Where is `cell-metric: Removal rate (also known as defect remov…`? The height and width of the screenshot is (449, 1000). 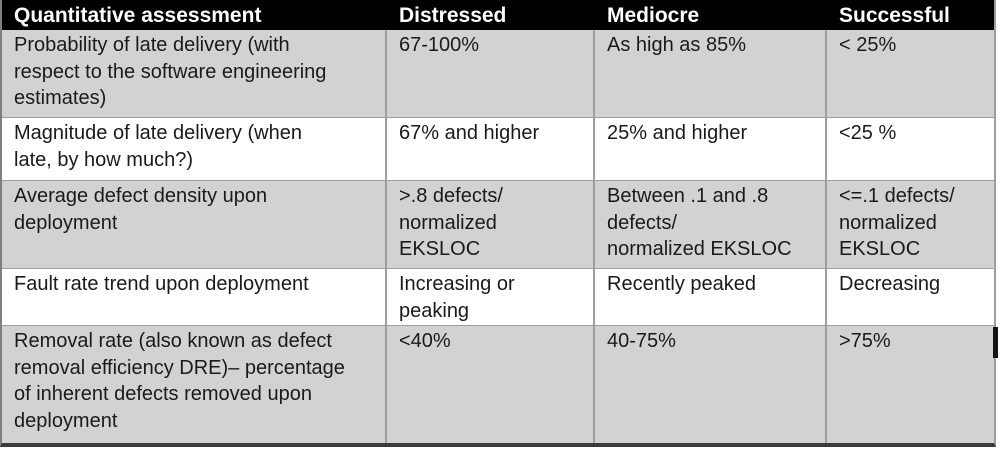
cell-metric: Removal rate (also known as defect remov… is located at coordinates (194, 384).